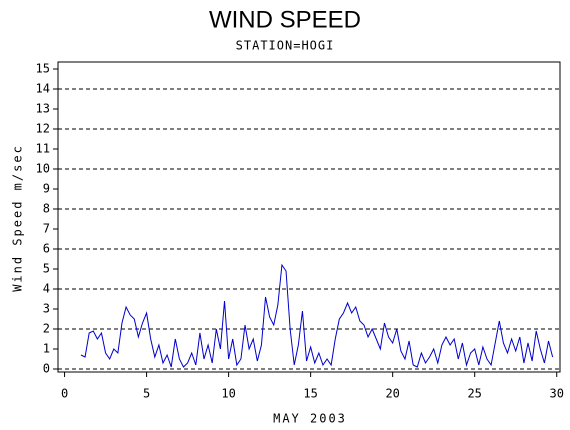 The image size is (570, 430). I want to click on y-tick-label: 12, so click(43, 129).